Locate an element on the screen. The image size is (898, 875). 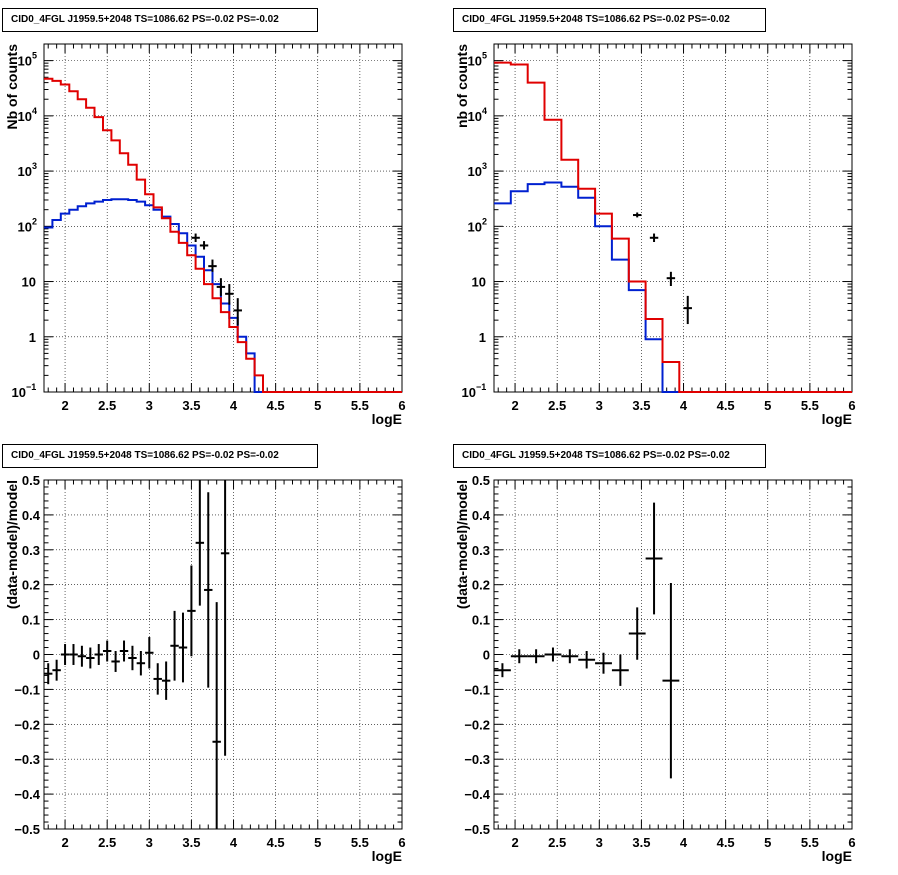
y-tick-exponent: 4 is located at coordinates (484, 111).